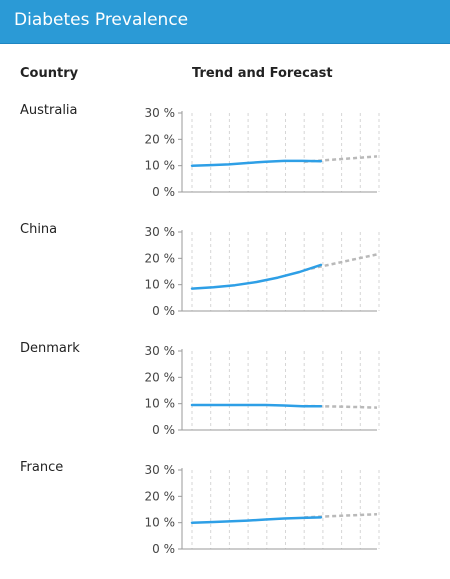 This screenshot has height=579, width=450. I want to click on app-header: Diabetes Prevalence, so click(225, 22).